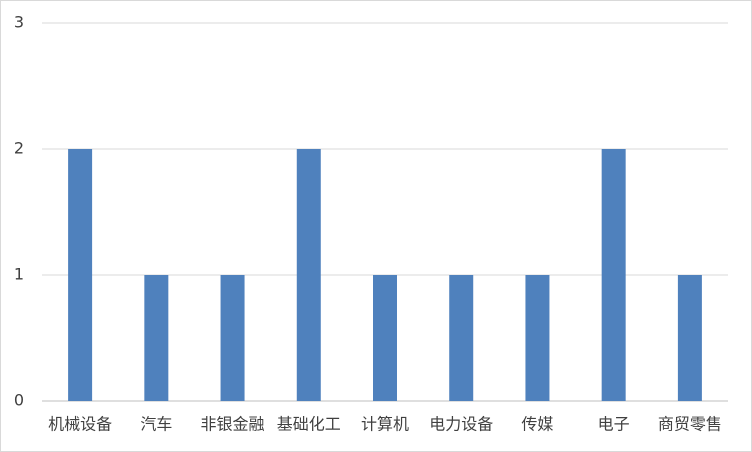 The height and width of the screenshot is (452, 752). I want to click on x-tick-label: 非银金融, so click(233, 424).